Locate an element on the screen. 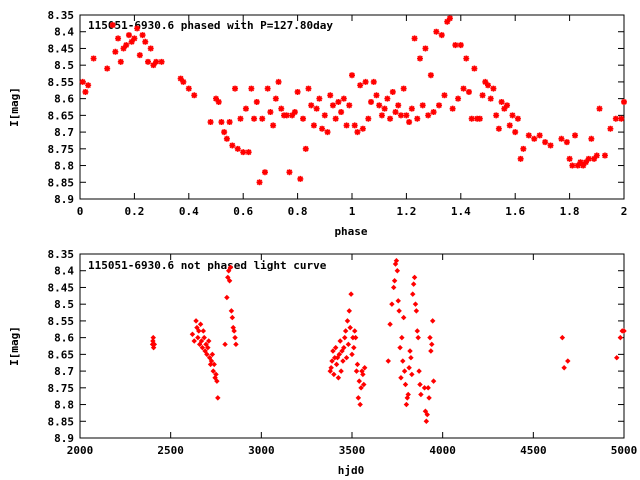 The height and width of the screenshot is (480, 640). unphased-ytick-label: 8.75 is located at coordinates (61, 388).